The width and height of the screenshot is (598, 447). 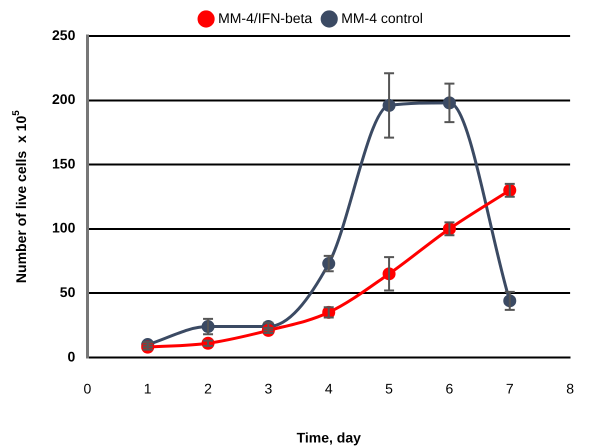 What do you see at coordinates (72, 356) in the screenshot?
I see `y-tick-label: 0` at bounding box center [72, 356].